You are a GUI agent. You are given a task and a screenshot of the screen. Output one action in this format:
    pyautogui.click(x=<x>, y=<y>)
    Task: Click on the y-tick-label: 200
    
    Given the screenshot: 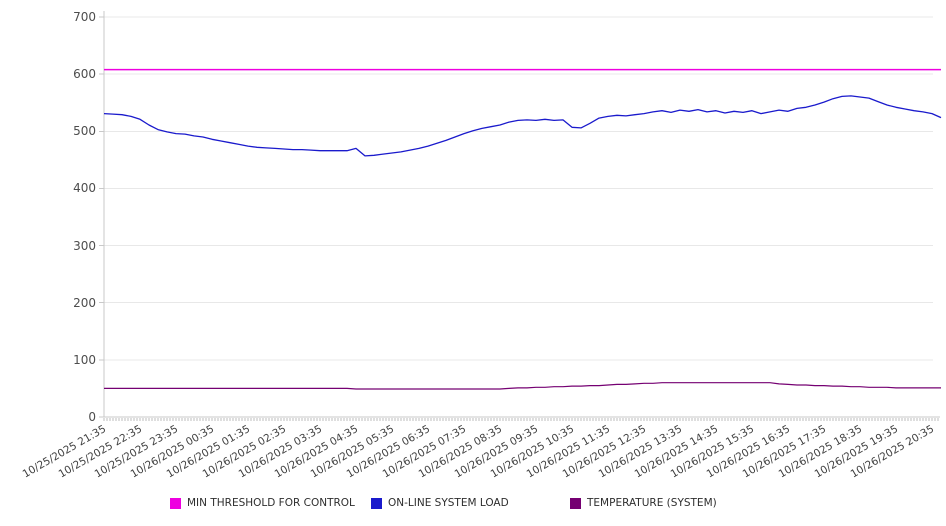 What is the action you would take?
    pyautogui.click(x=84, y=302)
    